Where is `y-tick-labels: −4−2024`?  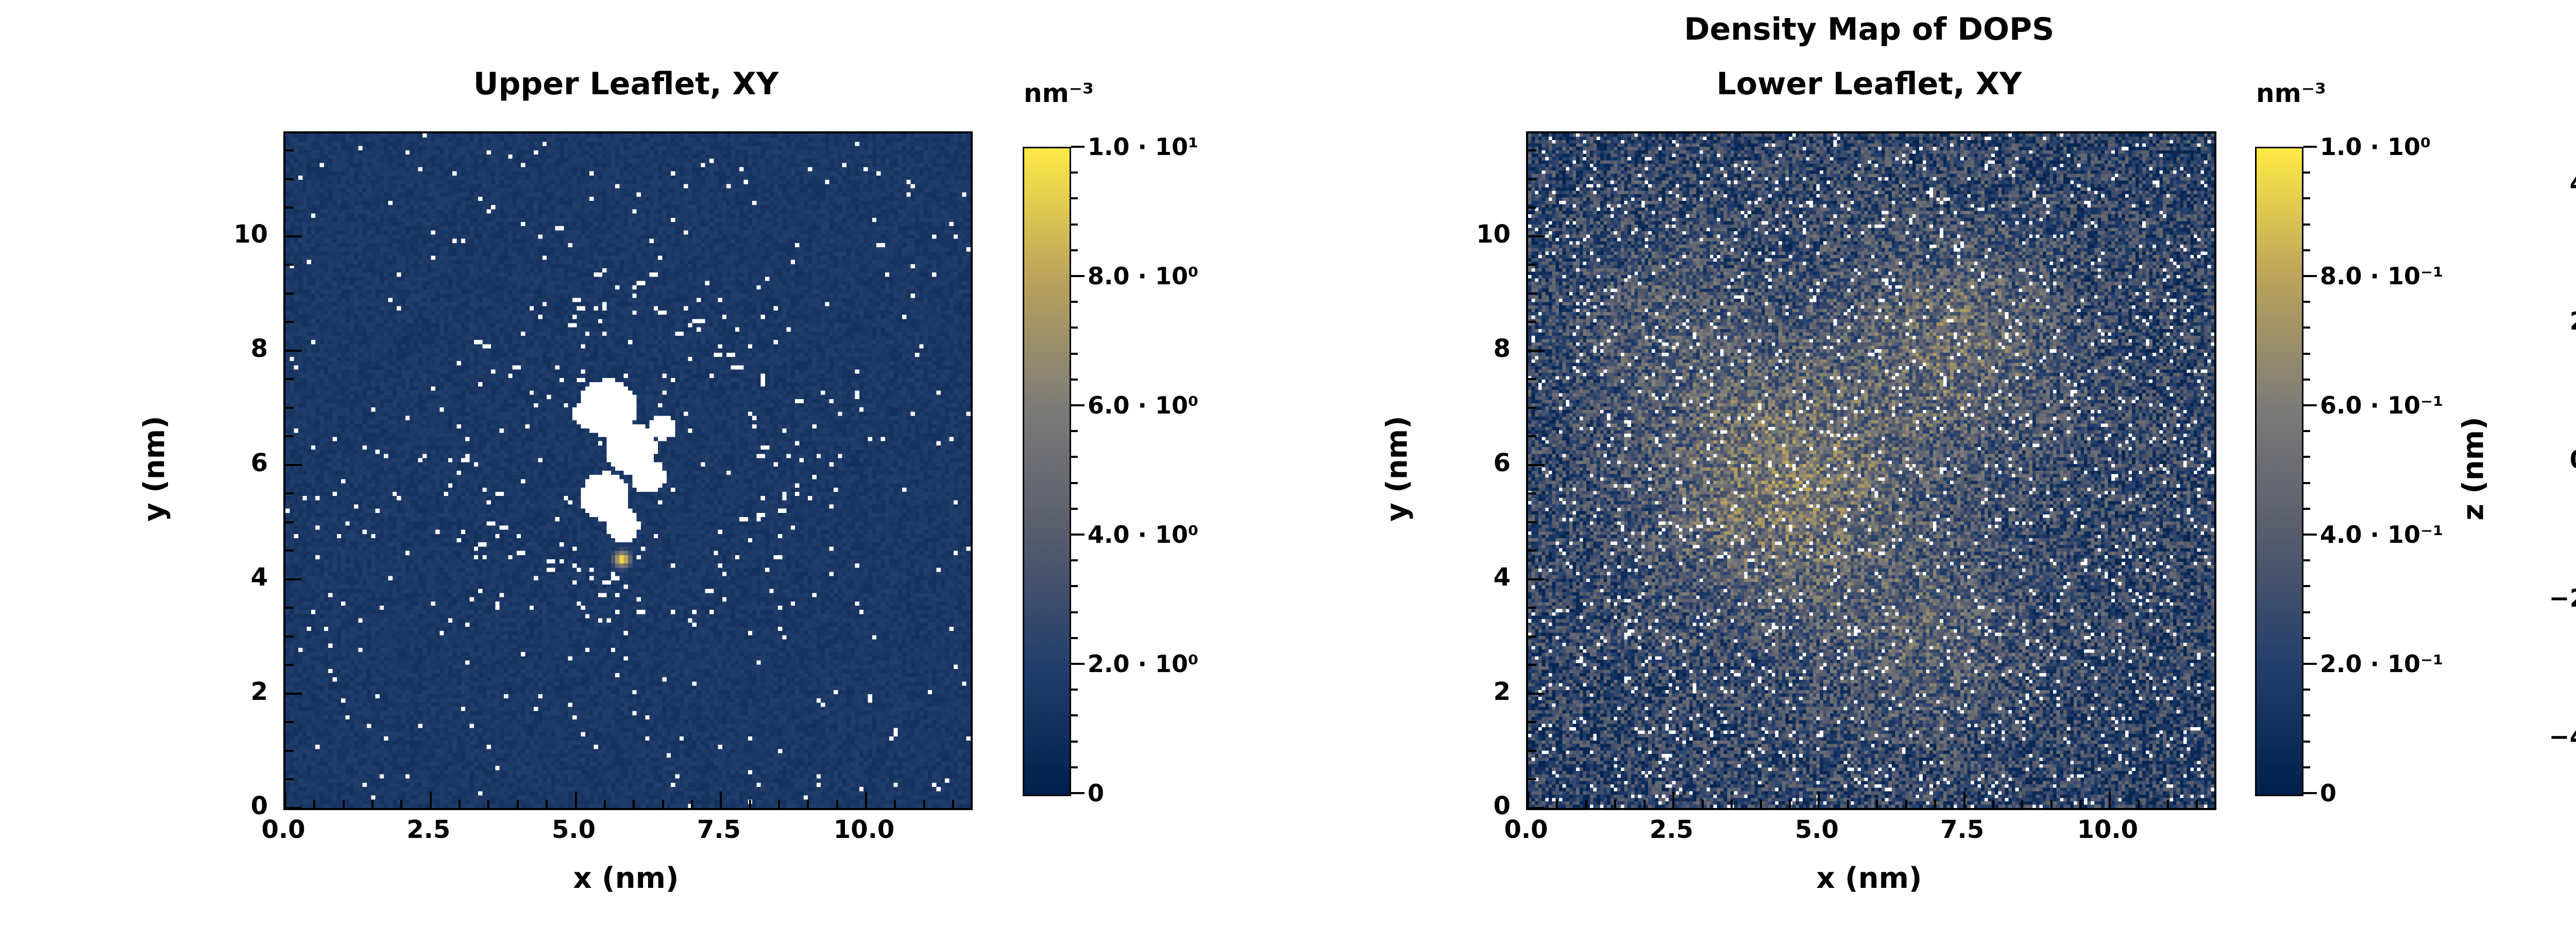
y-tick-labels: −4−2024 is located at coordinates (2562, 460).